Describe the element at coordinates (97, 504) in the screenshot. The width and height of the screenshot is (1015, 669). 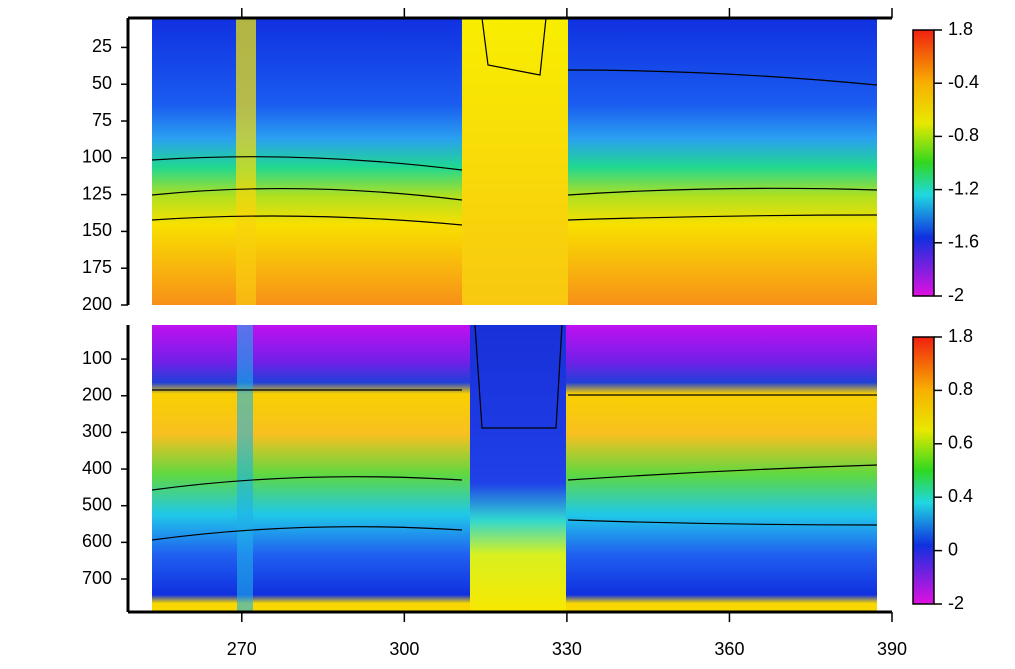
I see `y-tick-label: 500` at that location.